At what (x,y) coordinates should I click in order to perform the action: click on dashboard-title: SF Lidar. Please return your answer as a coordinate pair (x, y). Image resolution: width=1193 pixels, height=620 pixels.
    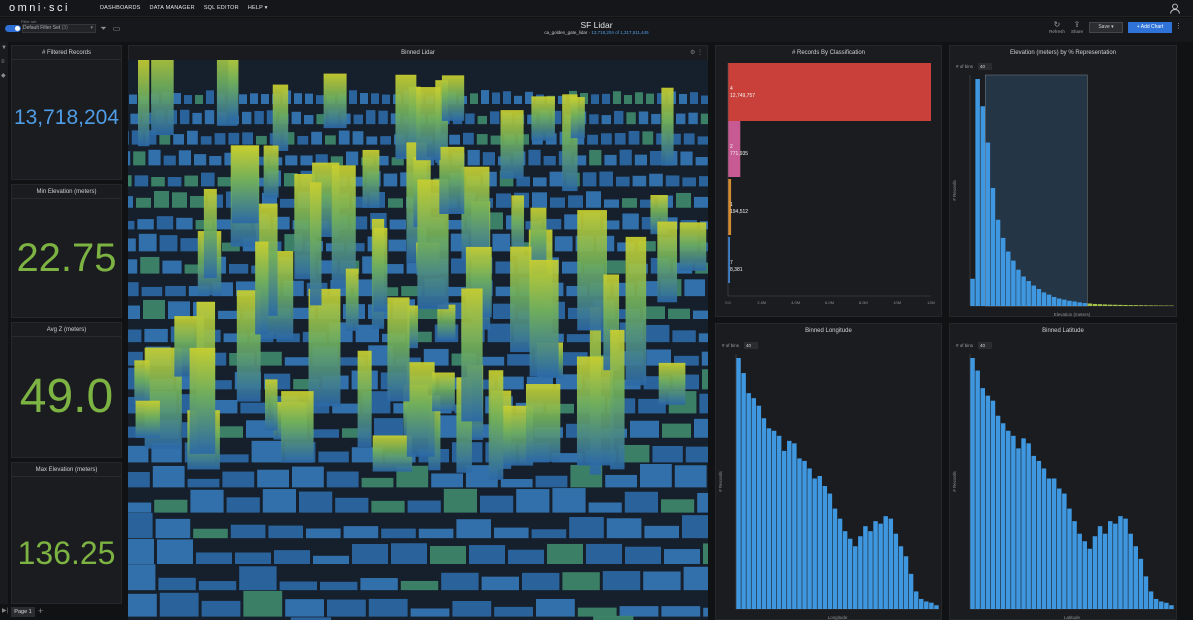
    Looking at the image, I should click on (596, 25).